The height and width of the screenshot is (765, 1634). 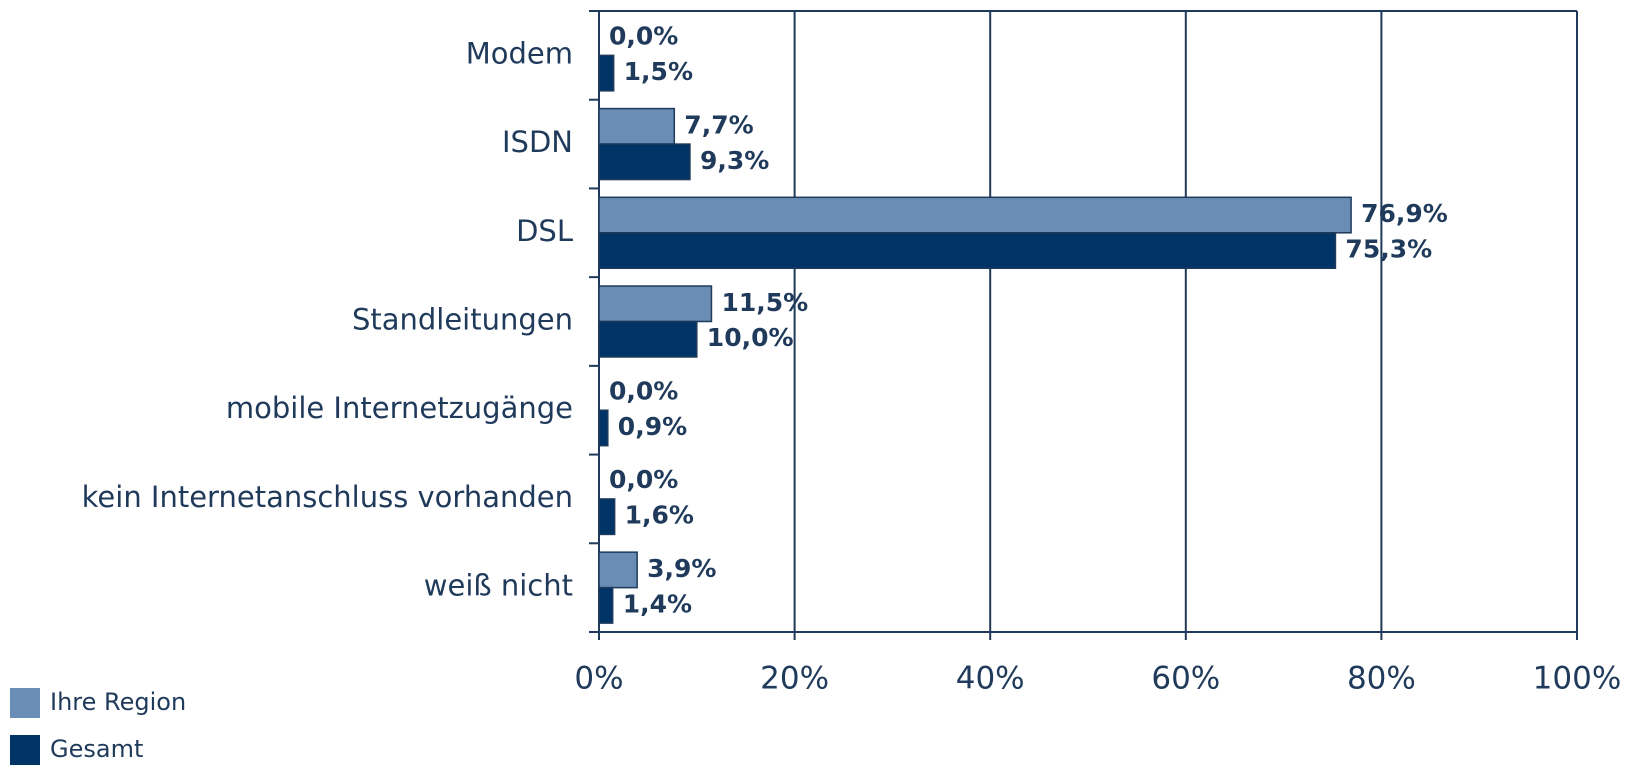 What do you see at coordinates (657, 603) in the screenshot?
I see `value-label: 1,4%` at bounding box center [657, 603].